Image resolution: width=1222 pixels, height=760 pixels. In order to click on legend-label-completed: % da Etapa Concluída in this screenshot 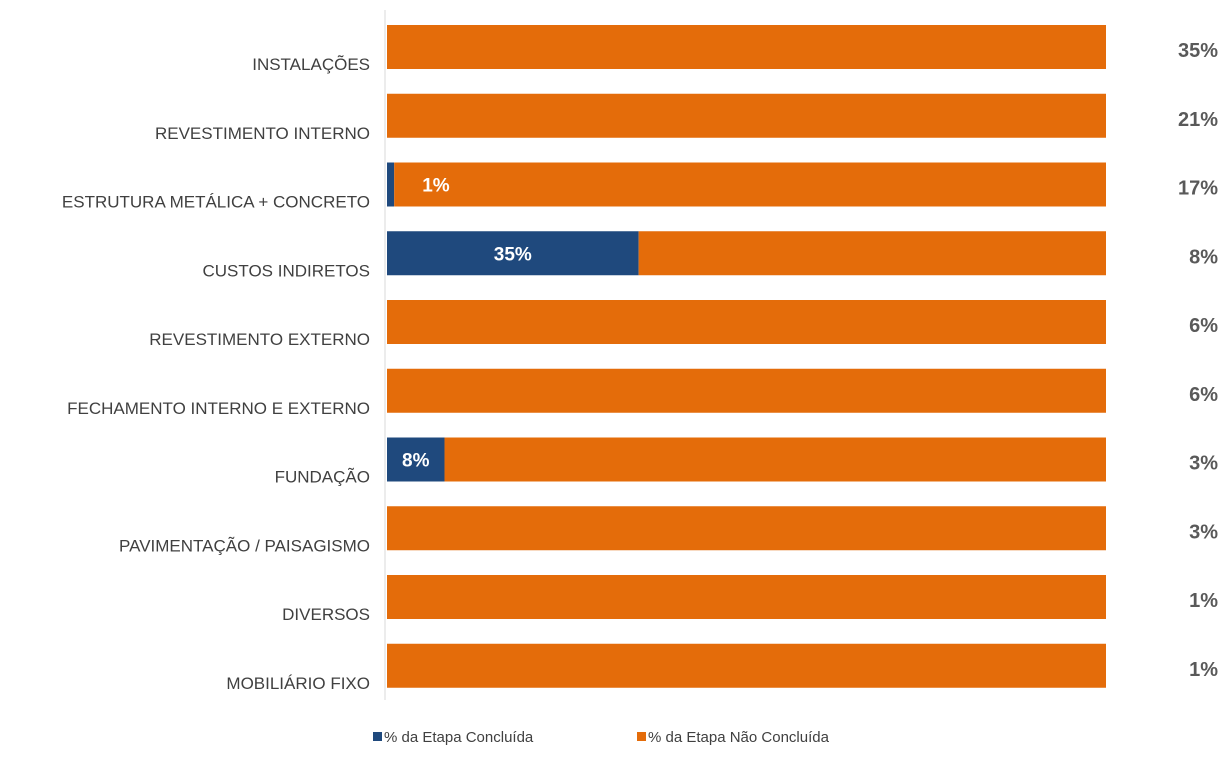, I will do `click(459, 737)`.